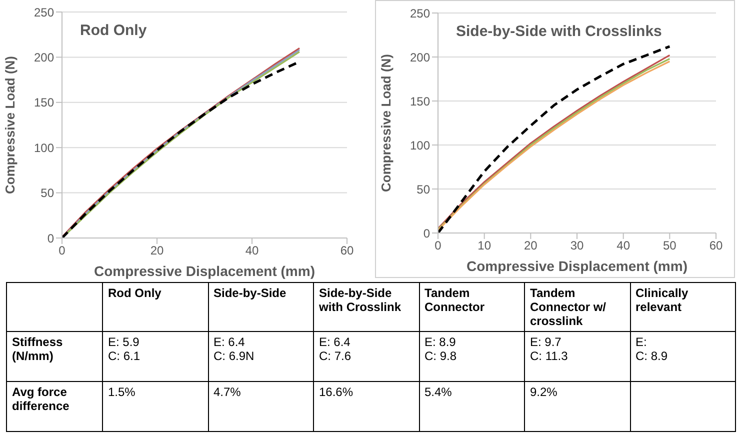 This screenshot has height=440, width=740. Describe the element at coordinates (440, 349) in the screenshot. I see `text: E: 8.9 C: 9.8` at that location.